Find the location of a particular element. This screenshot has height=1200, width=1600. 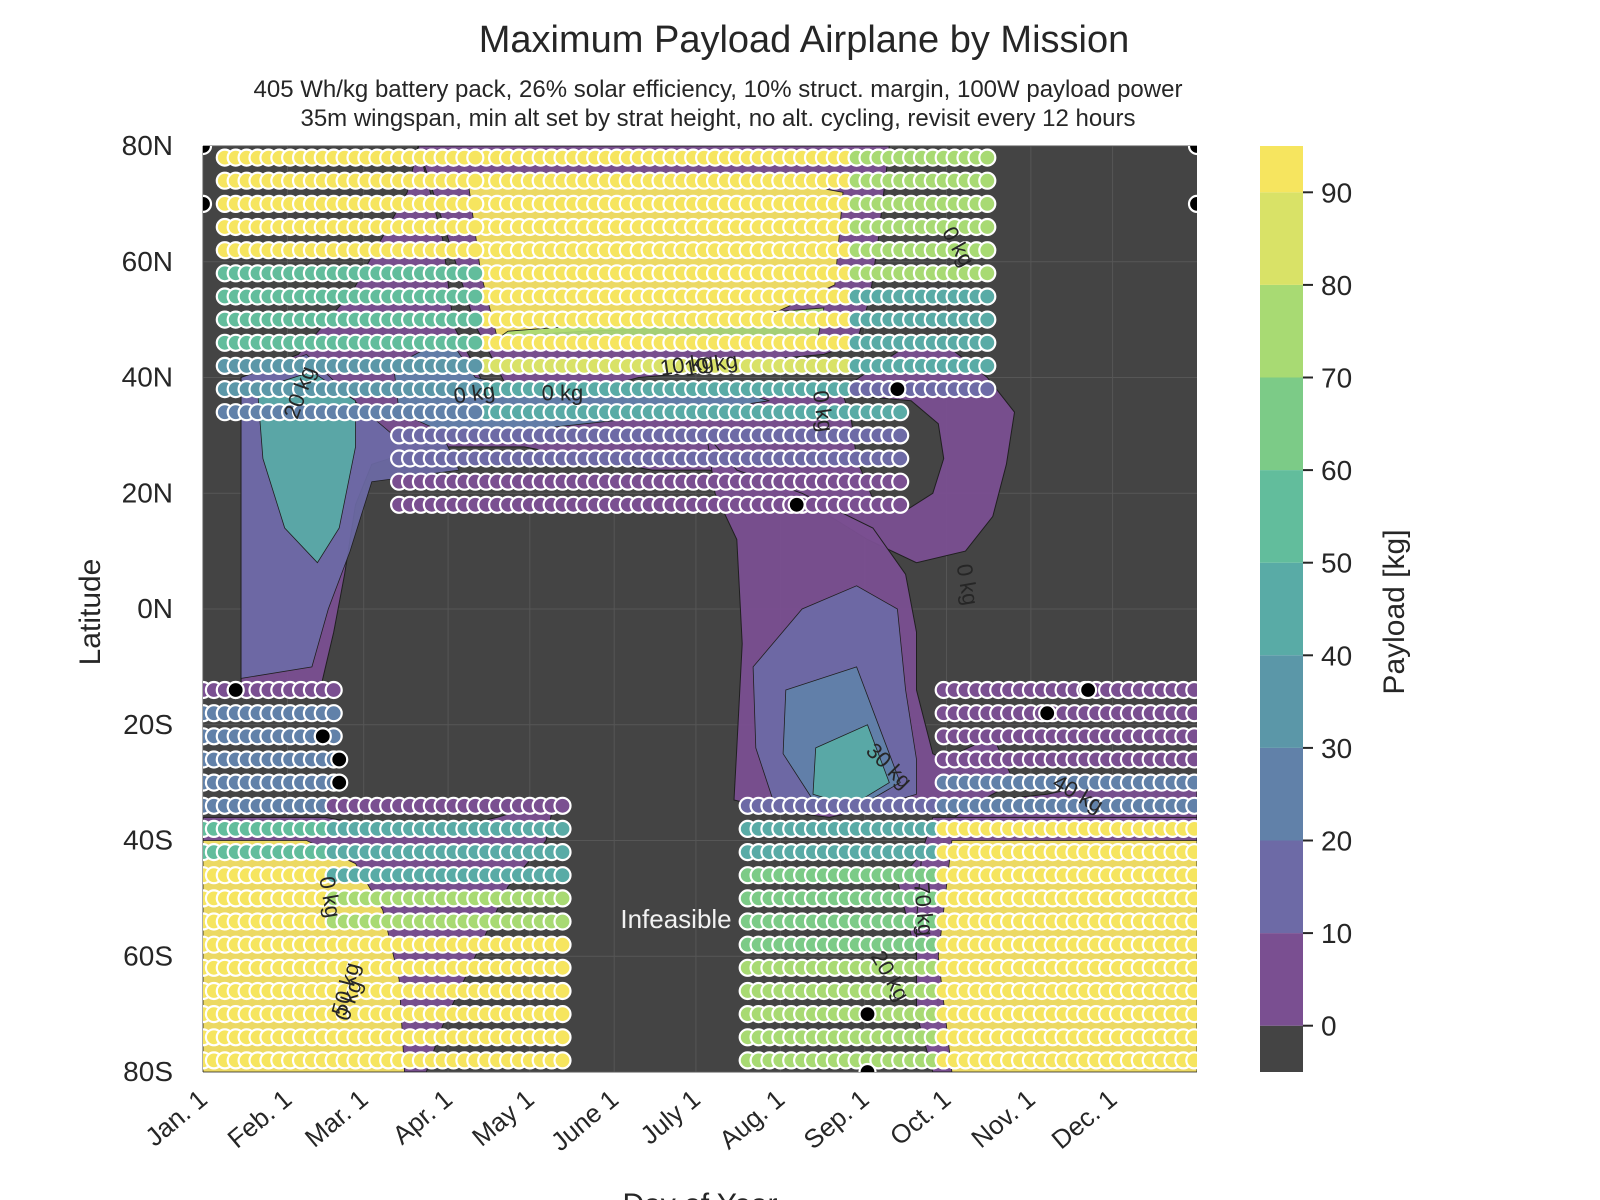

x-tick-label: July 1 is located at coordinates (669, 1117).